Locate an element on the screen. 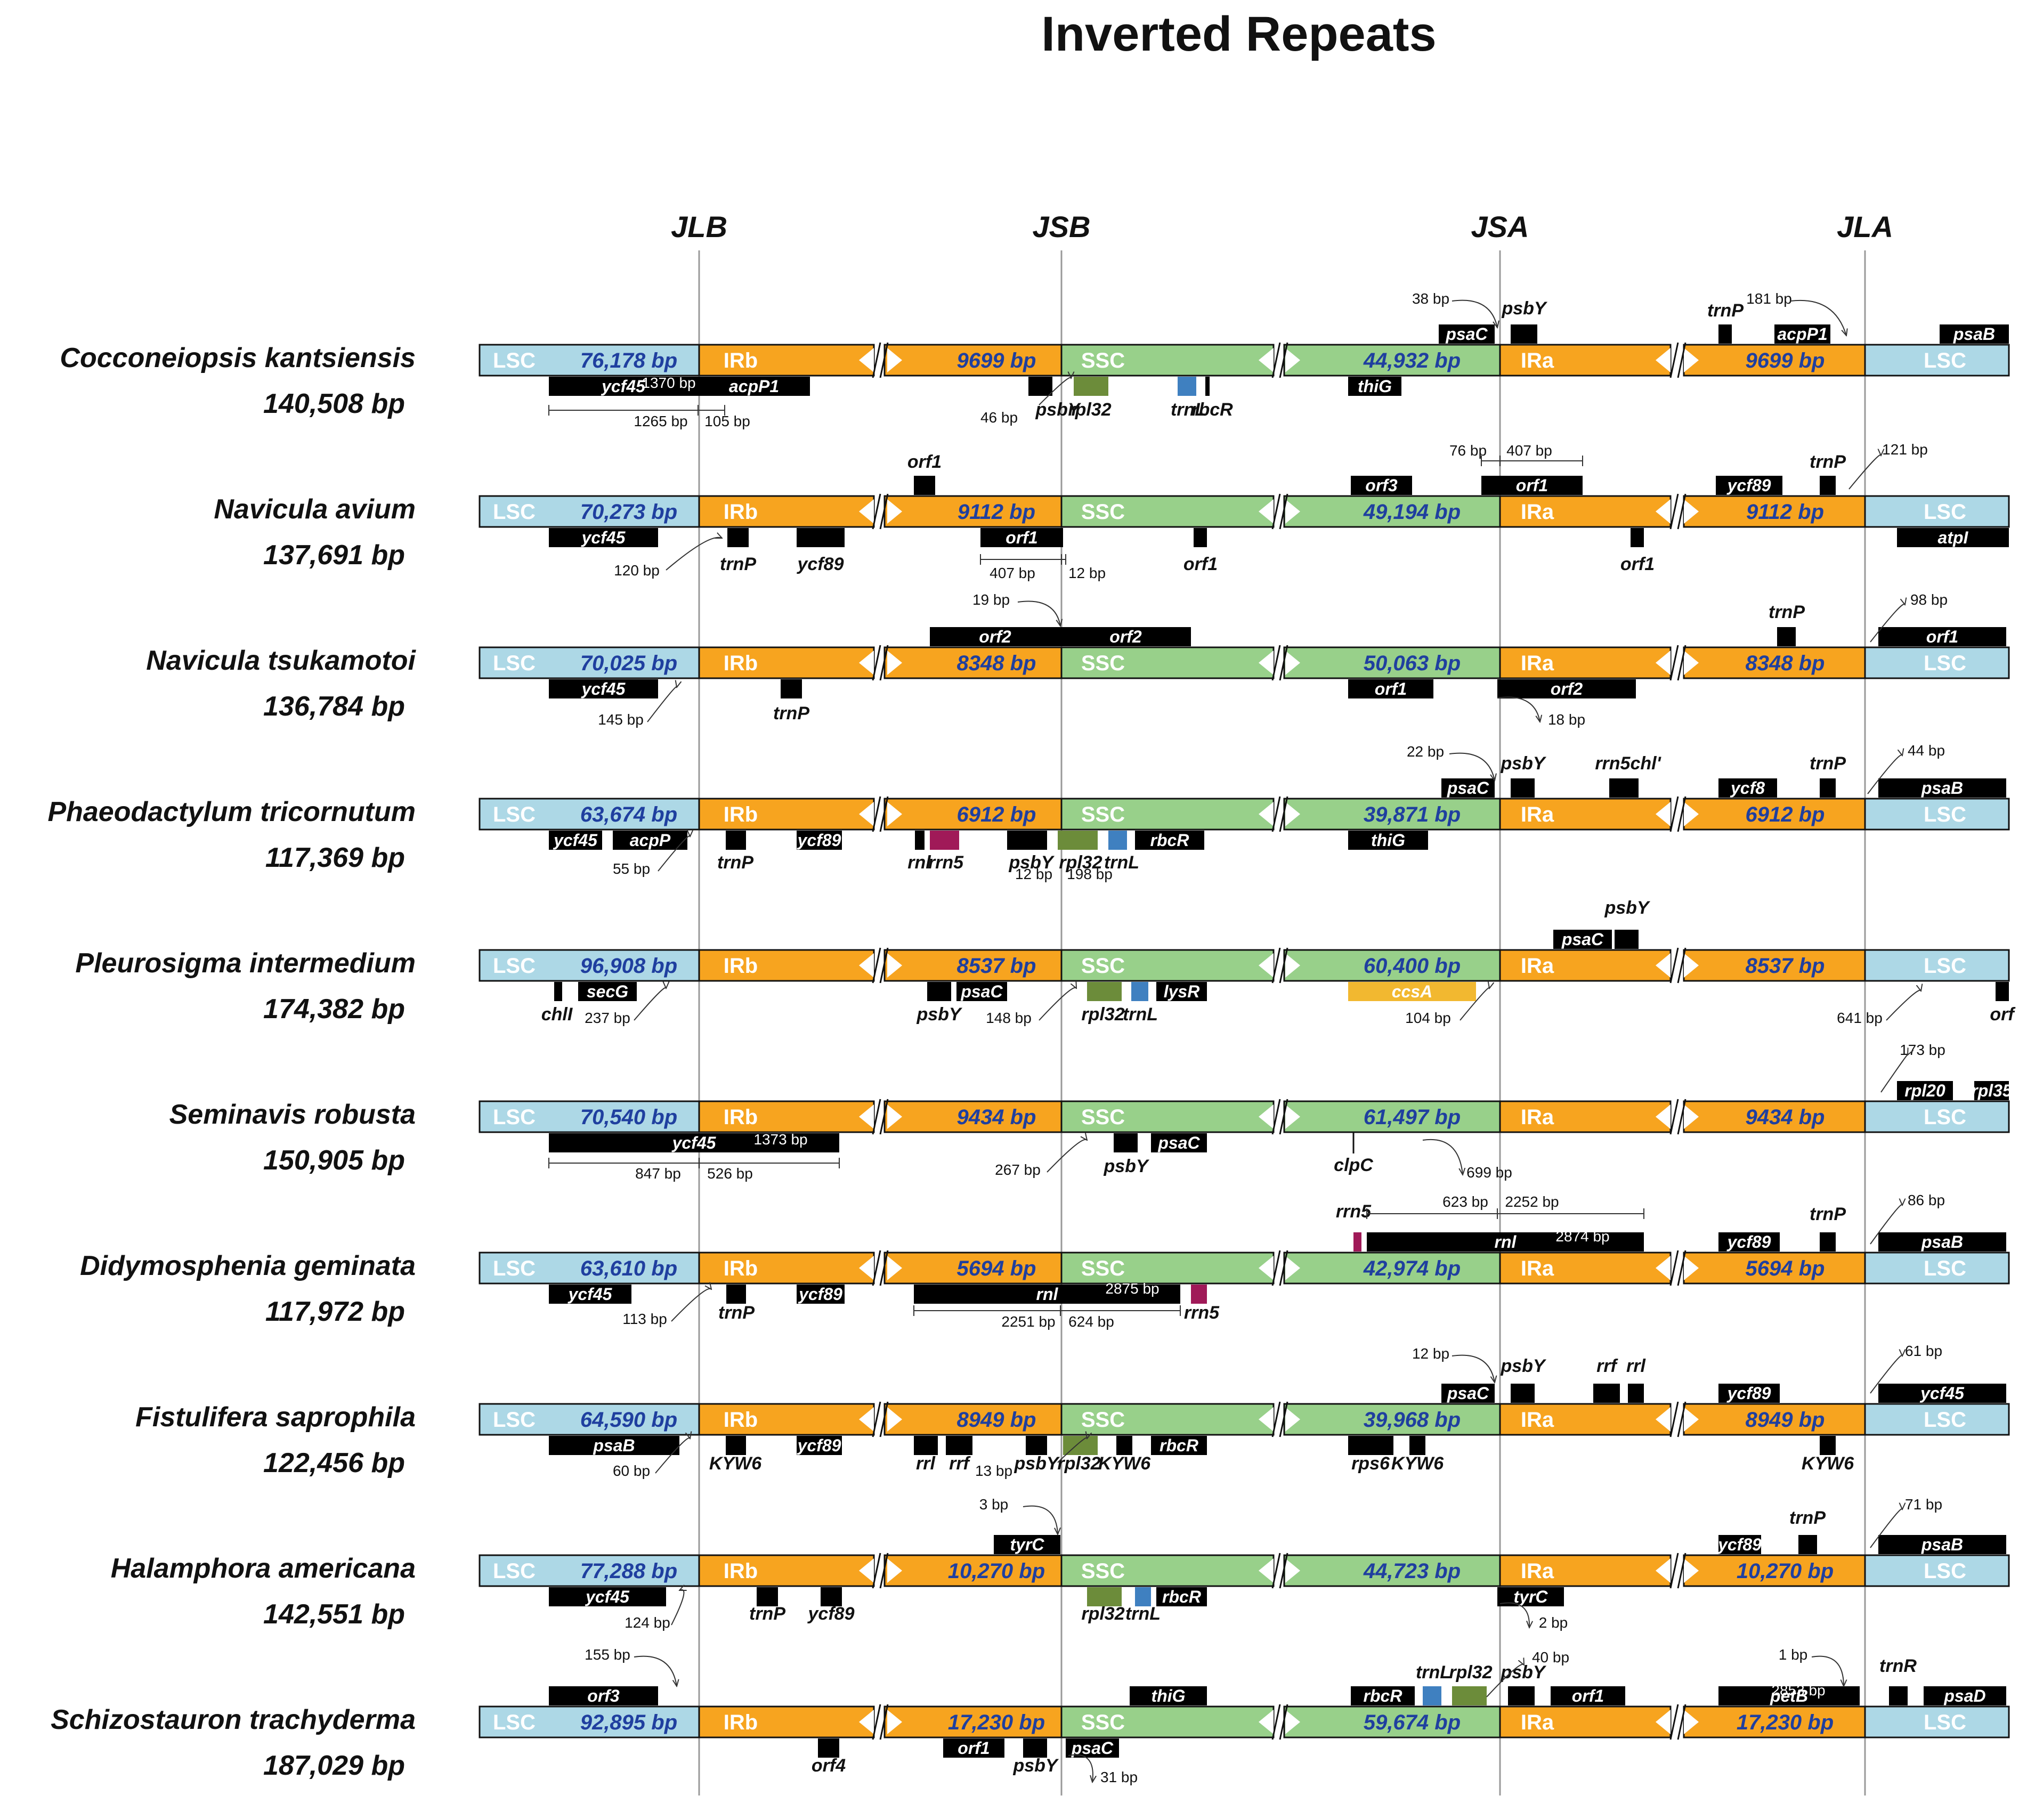 The width and height of the screenshot is (2027, 1820). ira-length: 17,230 bp is located at coordinates (1785, 1723).